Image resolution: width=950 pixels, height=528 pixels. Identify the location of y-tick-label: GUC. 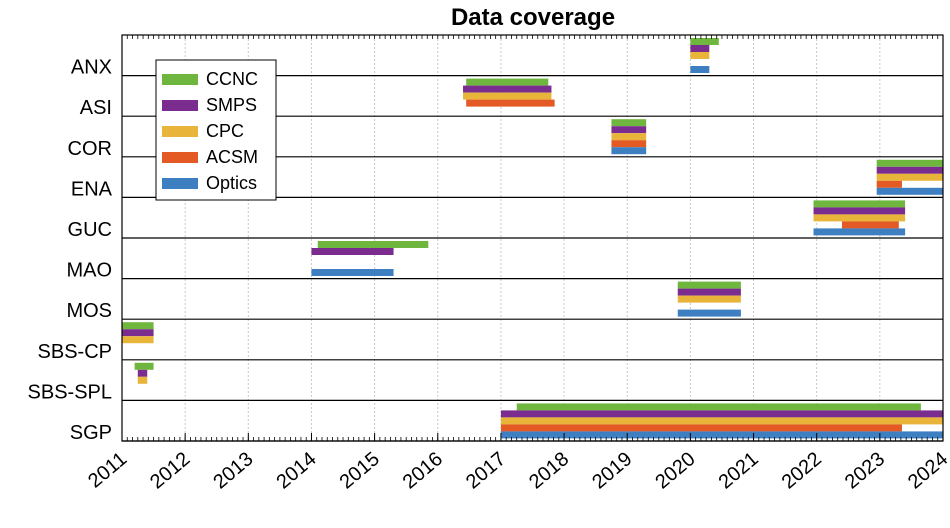
(90, 230).